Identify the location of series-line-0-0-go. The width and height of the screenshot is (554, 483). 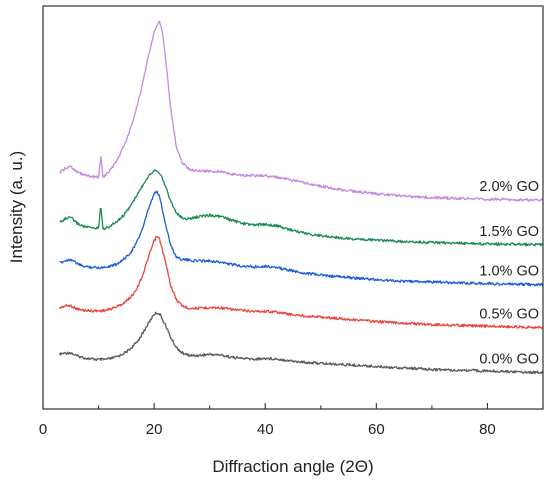
(301, 343).